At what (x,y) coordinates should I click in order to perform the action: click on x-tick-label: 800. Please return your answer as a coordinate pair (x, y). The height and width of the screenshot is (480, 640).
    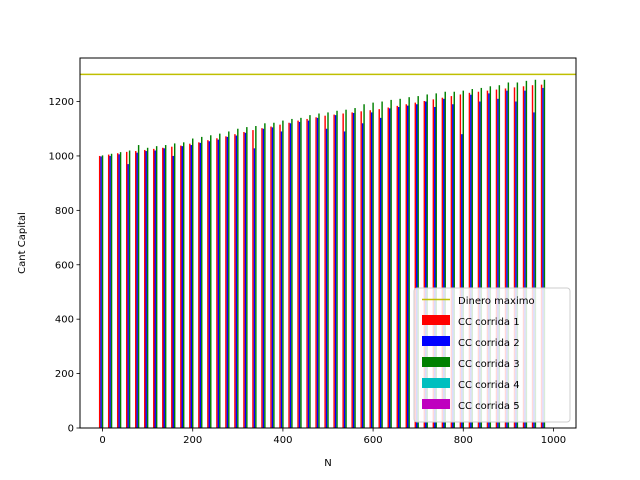
    Looking at the image, I should click on (463, 440).